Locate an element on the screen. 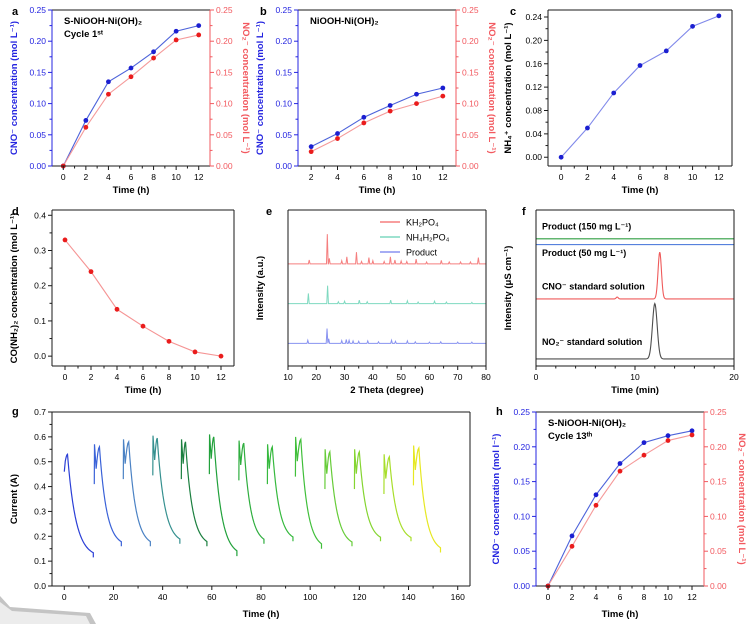 This screenshot has width=750, height=624. y-tick-label-left: 0.10 is located at coordinates (283, 104).